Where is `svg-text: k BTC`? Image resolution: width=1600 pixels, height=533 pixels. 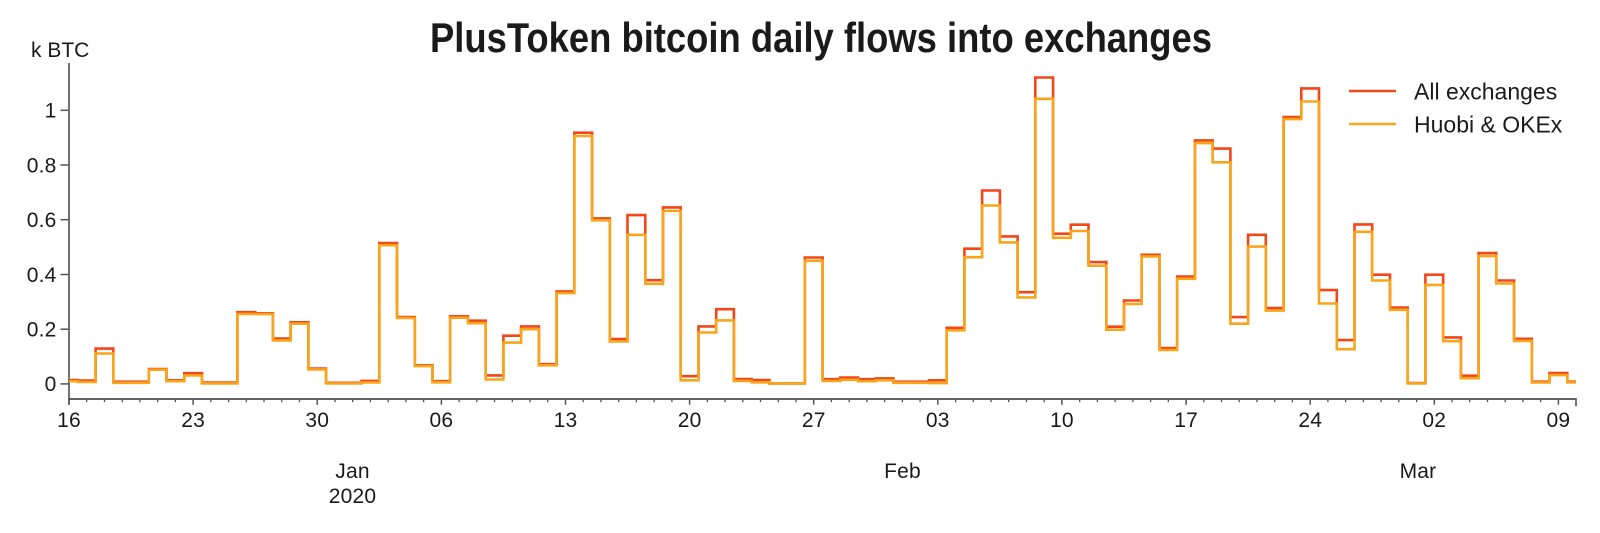
svg-text: k BTC is located at coordinates (60, 50).